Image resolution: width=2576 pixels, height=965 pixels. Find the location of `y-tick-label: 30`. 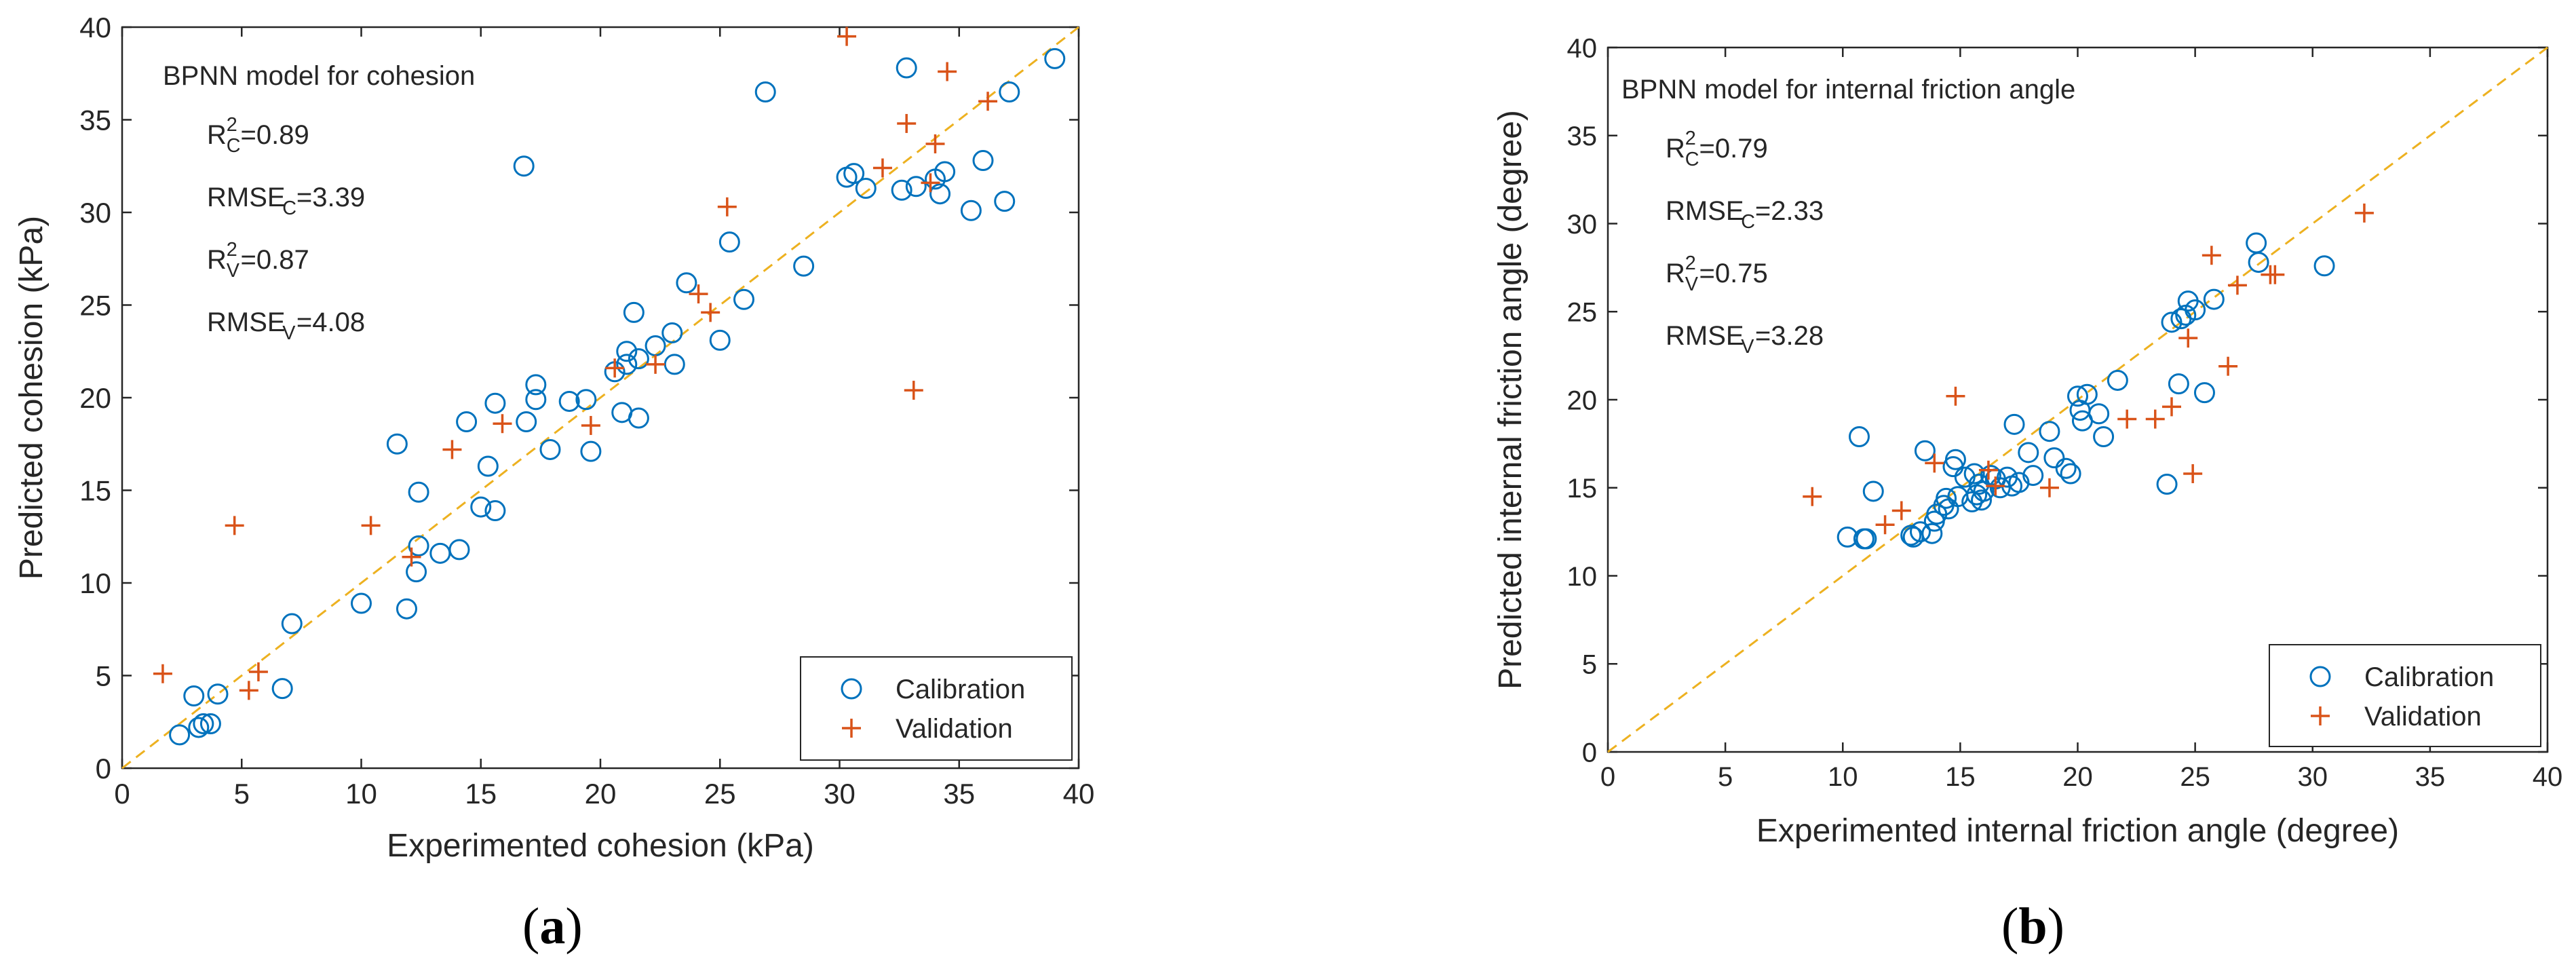

y-tick-label: 30 is located at coordinates (95, 213).